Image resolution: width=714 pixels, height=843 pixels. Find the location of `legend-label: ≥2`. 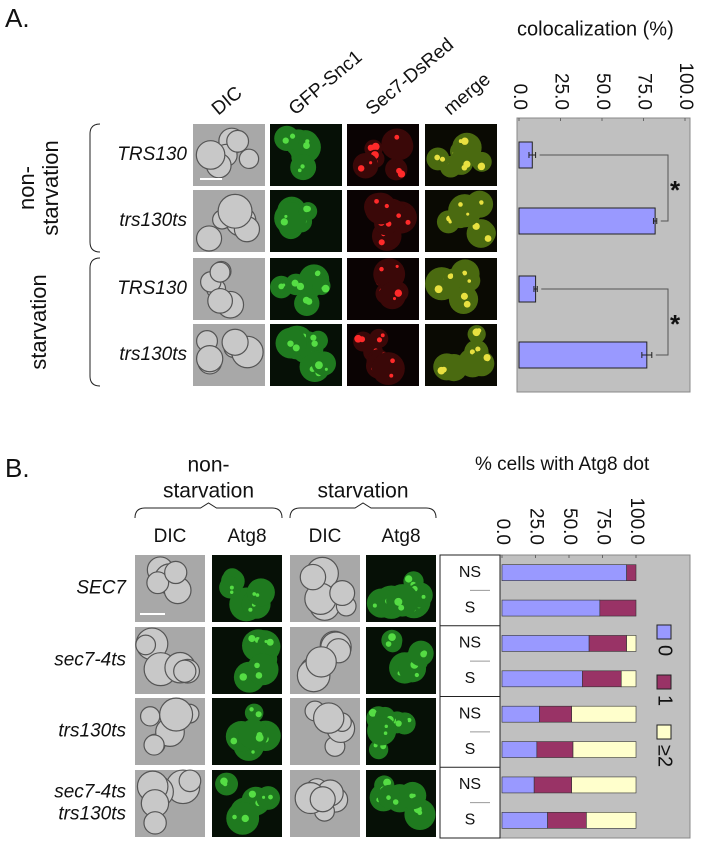

legend-label: ≥2 is located at coordinates (665, 756).